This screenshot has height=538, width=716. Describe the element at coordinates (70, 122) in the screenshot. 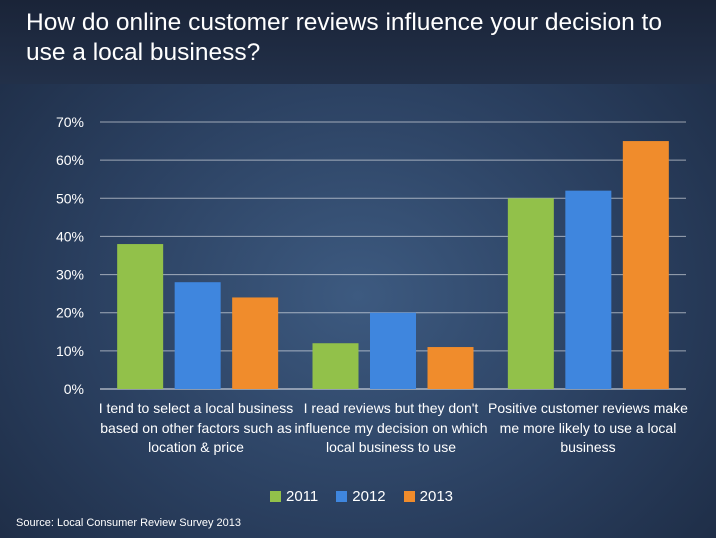

I see `y-tick-label: 70%` at that location.